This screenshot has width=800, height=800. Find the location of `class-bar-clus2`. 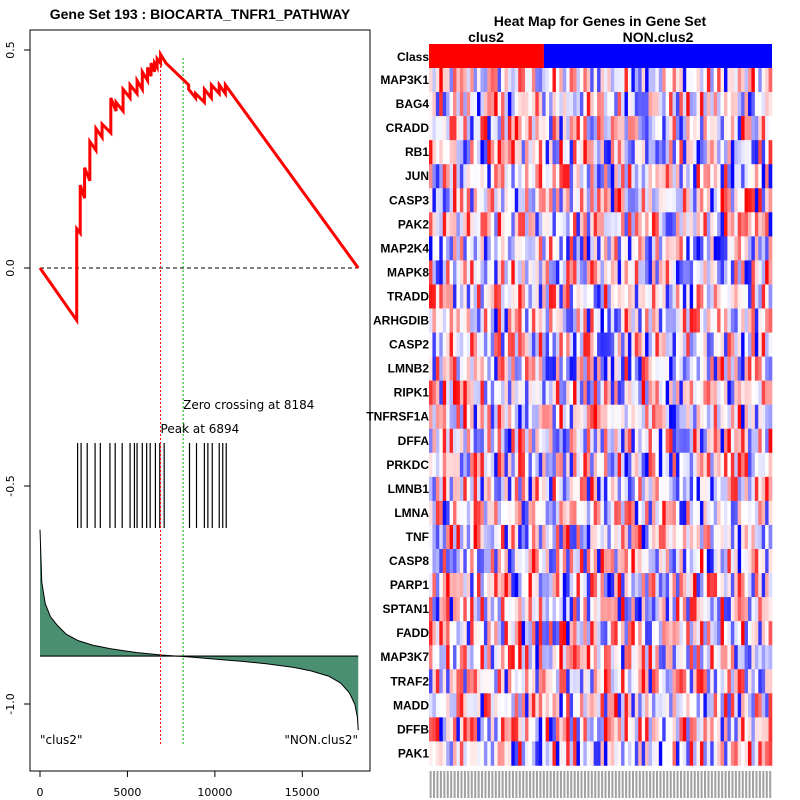

class-bar-clus2 is located at coordinates (486, 56).